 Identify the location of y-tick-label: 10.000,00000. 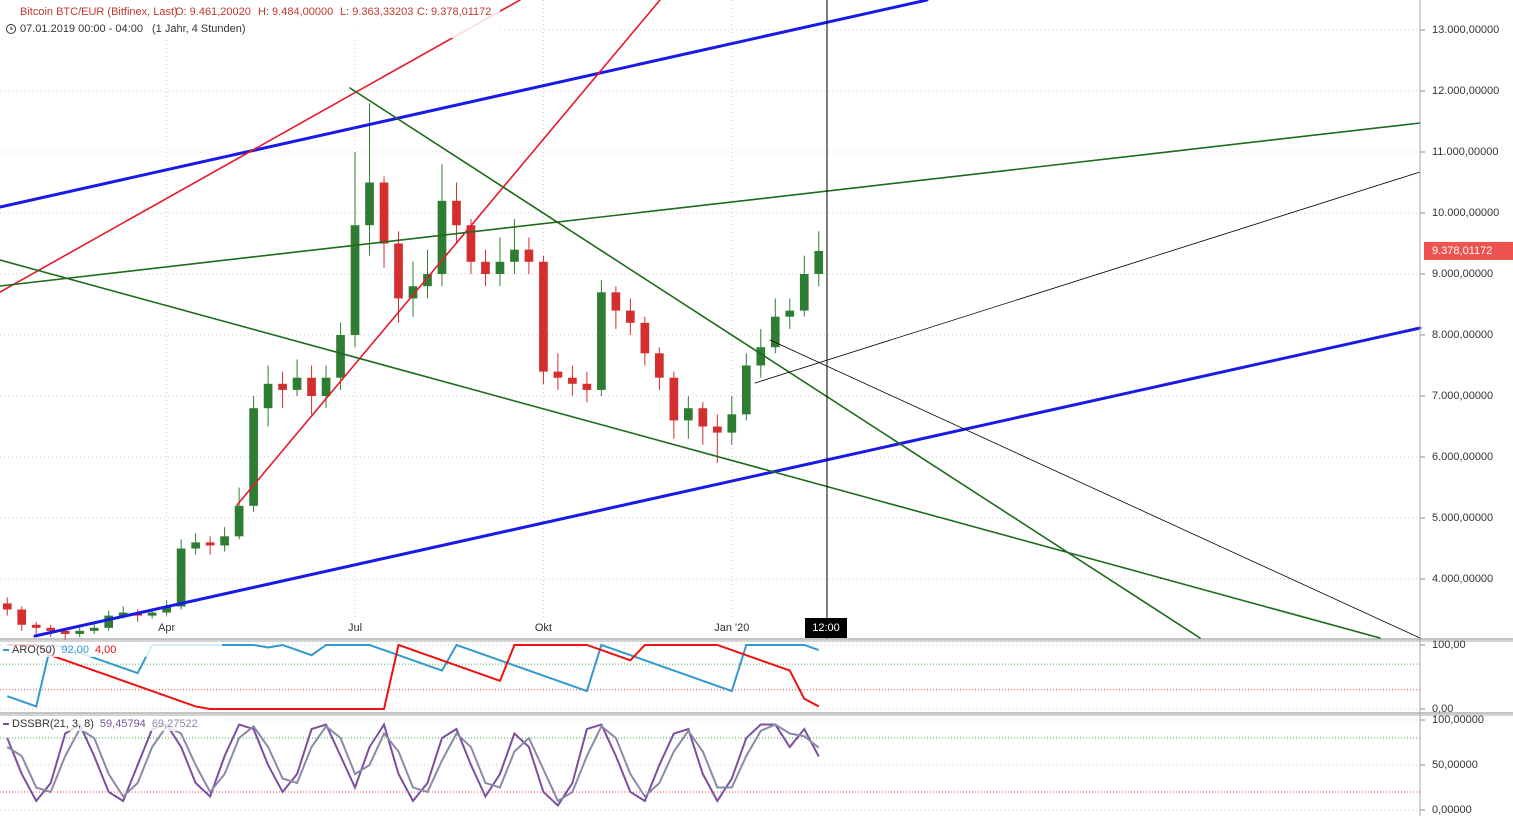
(1465, 213).